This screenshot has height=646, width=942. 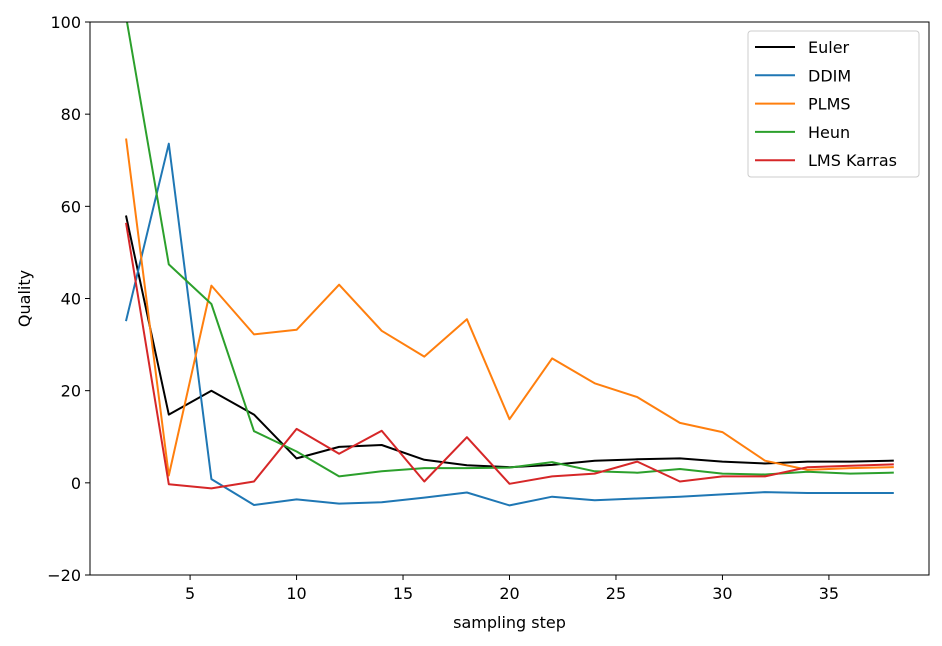 I want to click on x-tick-label: 10, so click(x=296, y=593).